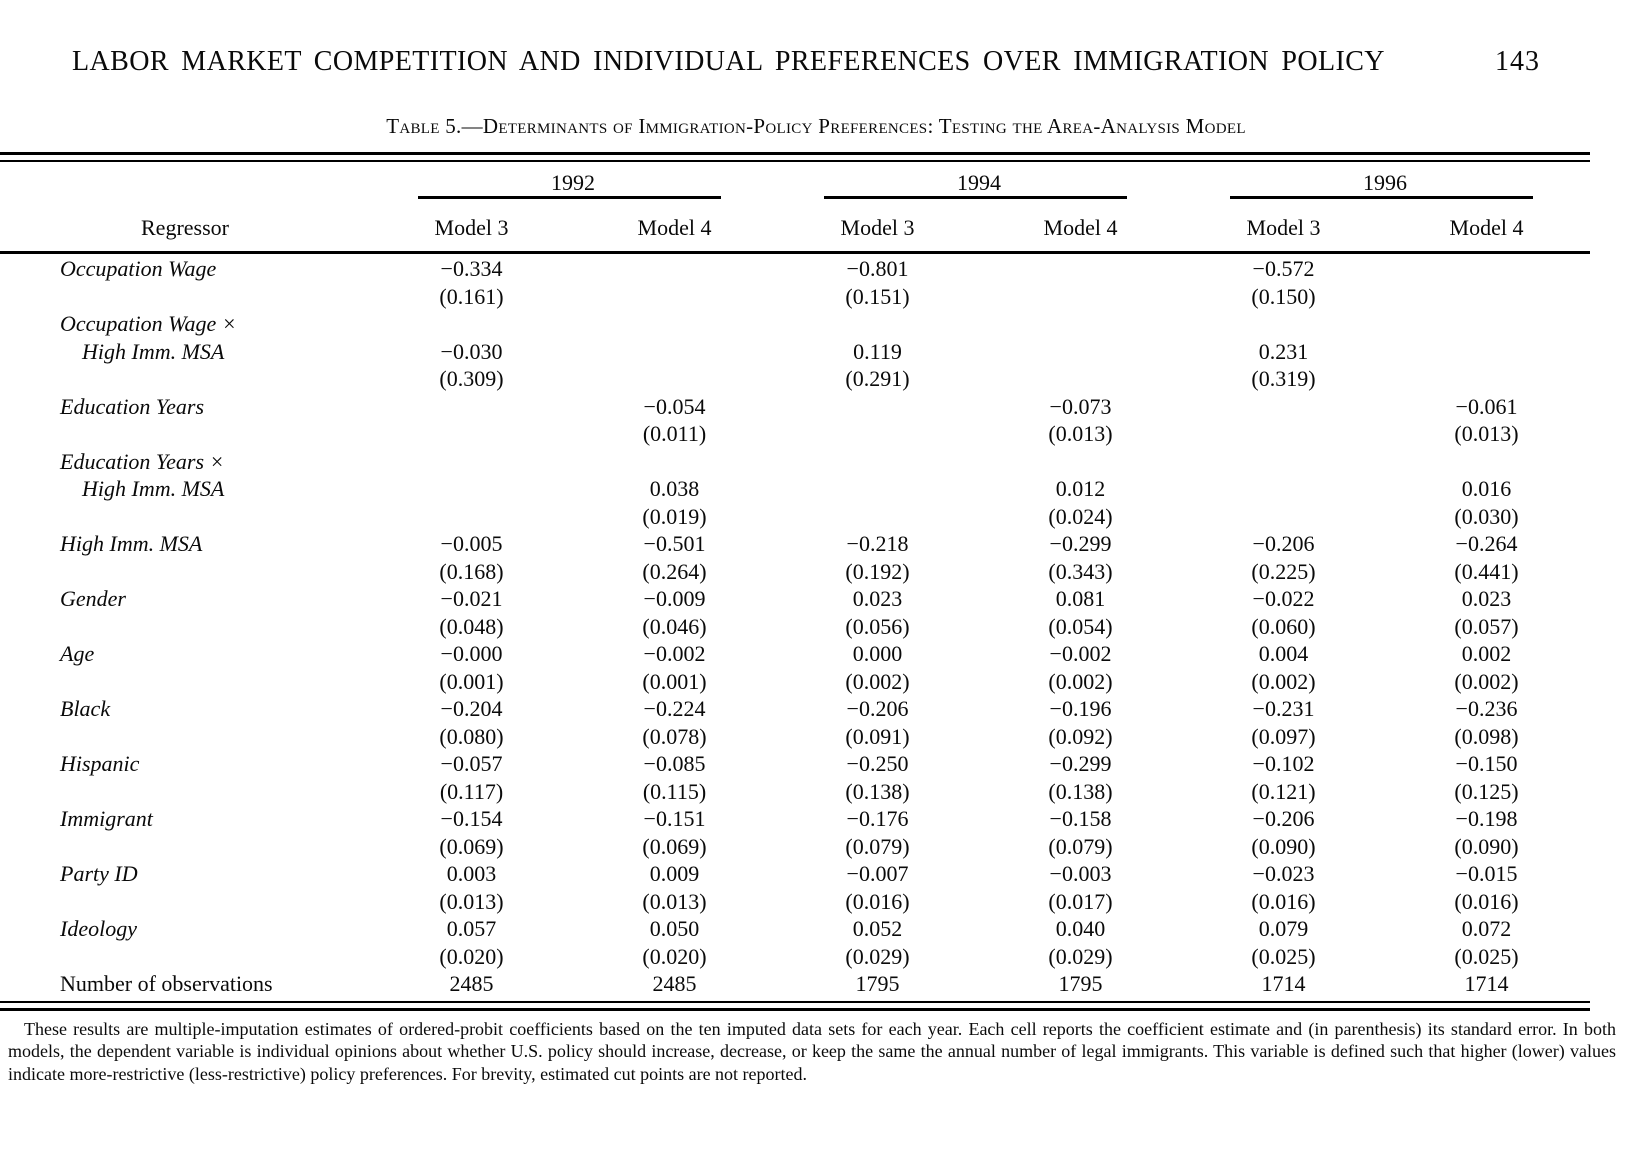  I want to click on coefficient-value: 1795, so click(877, 983).